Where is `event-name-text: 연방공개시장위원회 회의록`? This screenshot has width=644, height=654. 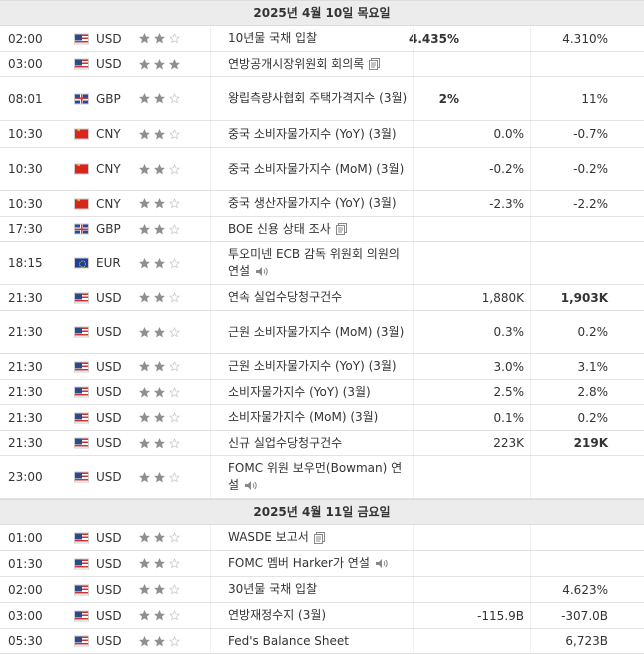 event-name-text: 연방공개시장위원회 회의록 is located at coordinates (296, 63).